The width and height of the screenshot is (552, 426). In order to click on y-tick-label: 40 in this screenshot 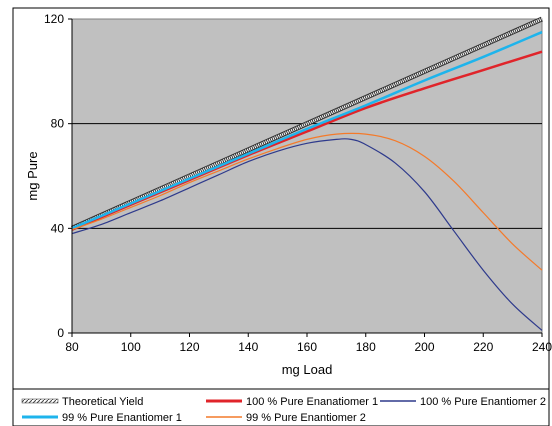, I will do `click(58, 228)`.